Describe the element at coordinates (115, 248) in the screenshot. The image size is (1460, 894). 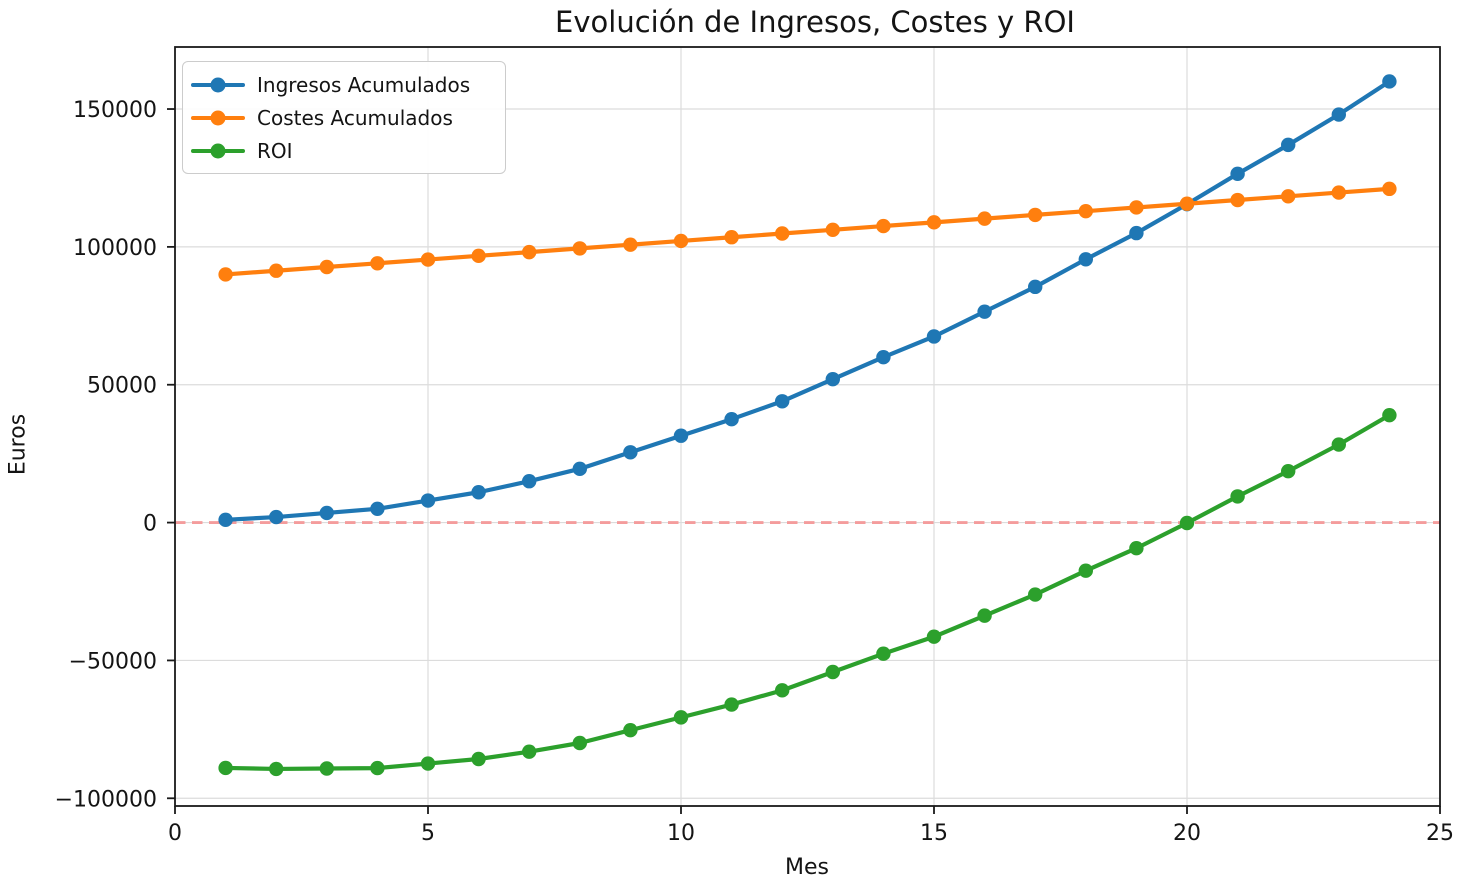
I see `y-tick-label: 100000` at that location.